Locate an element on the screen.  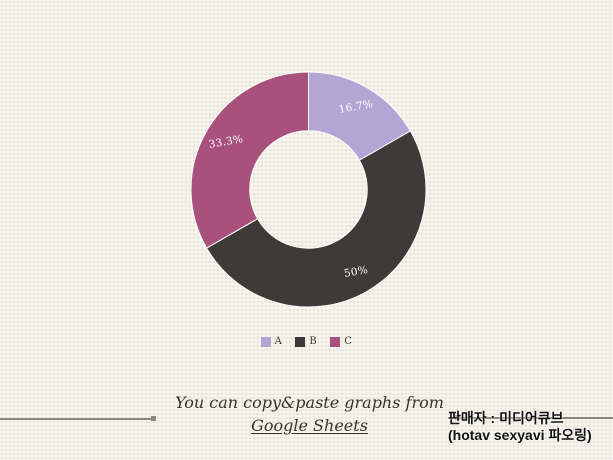
decorative-line-right-endcap is located at coordinates (457, 417).